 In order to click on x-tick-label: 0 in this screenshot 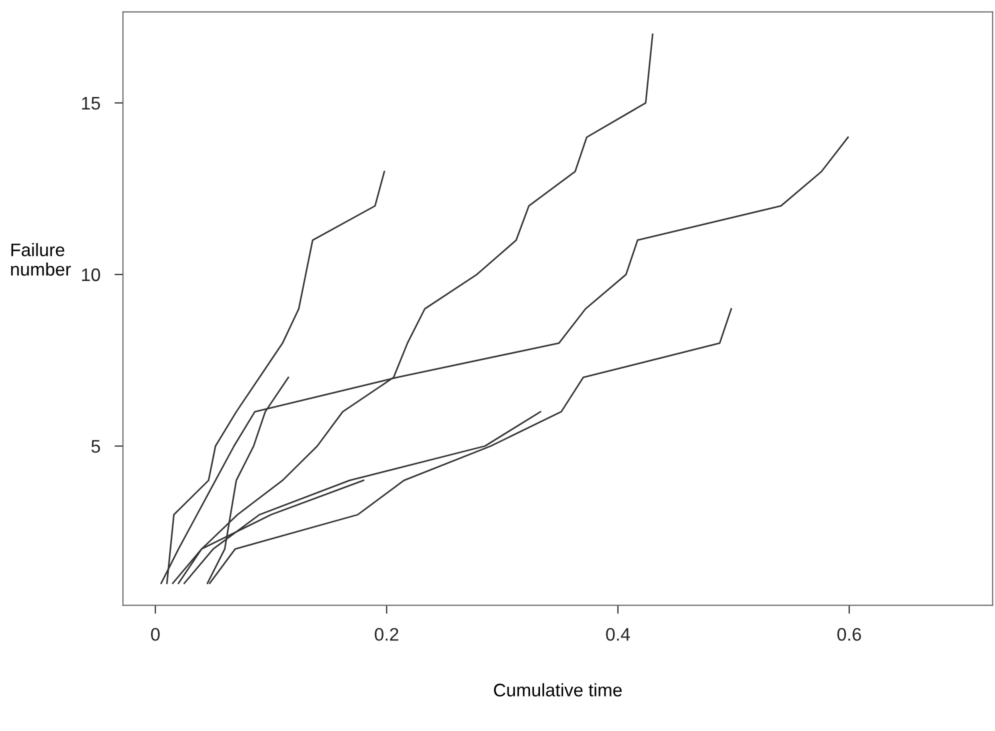, I will do `click(155, 634)`.